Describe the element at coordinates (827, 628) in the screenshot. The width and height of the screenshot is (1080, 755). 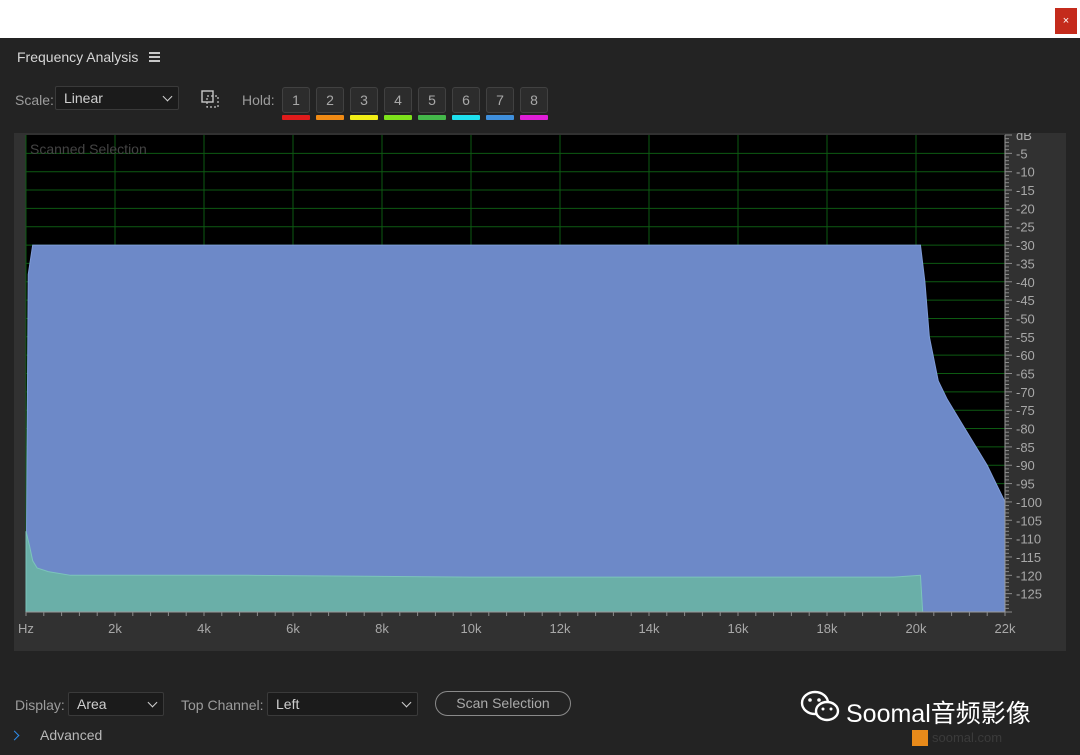
I see `x-tick-label: 18k` at that location.